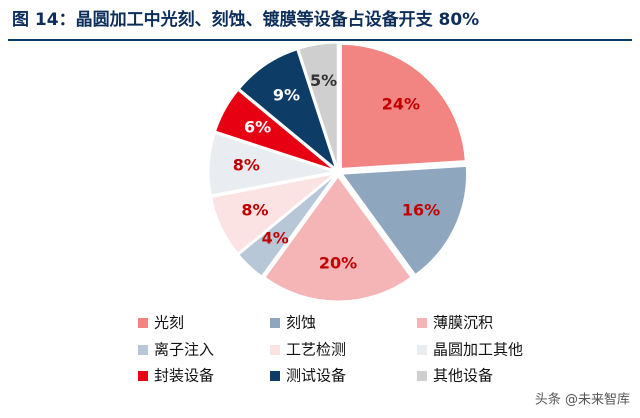 Image resolution: width=640 pixels, height=418 pixels. What do you see at coordinates (478, 350) in the screenshot?
I see `legend-label: 晶圆加工其他` at bounding box center [478, 350].